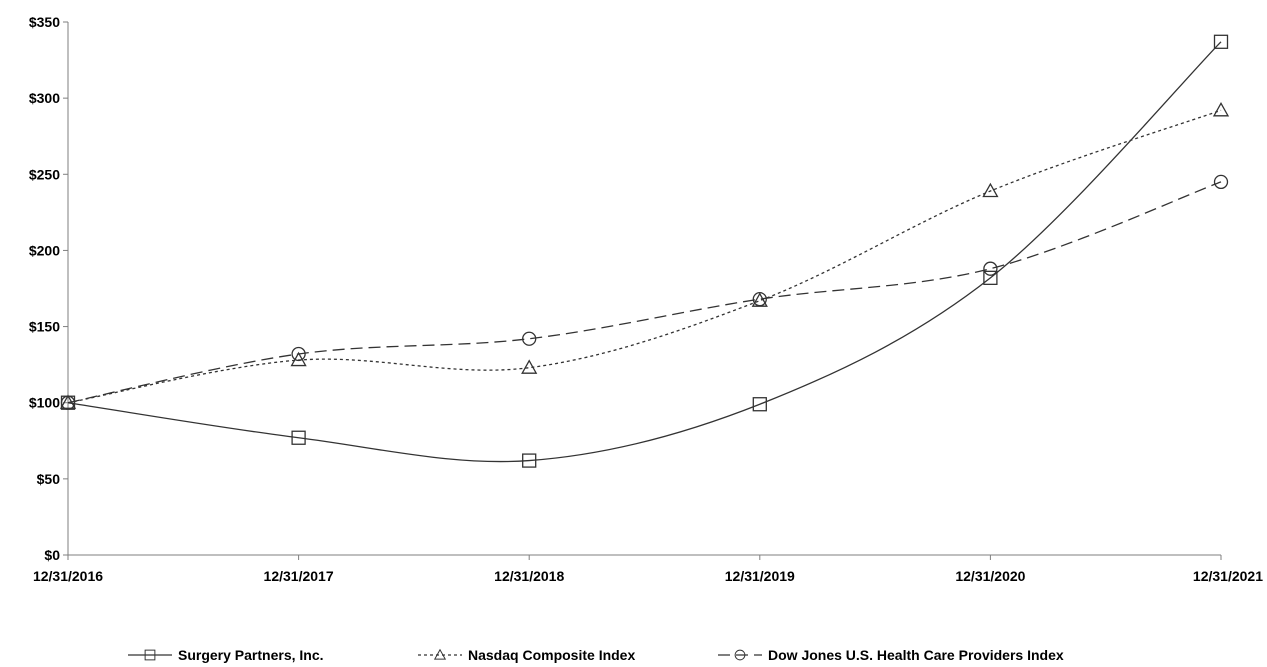 The width and height of the screenshot is (1267, 667). I want to click on legend-item: Nasdaq Composite Index, so click(526, 655).